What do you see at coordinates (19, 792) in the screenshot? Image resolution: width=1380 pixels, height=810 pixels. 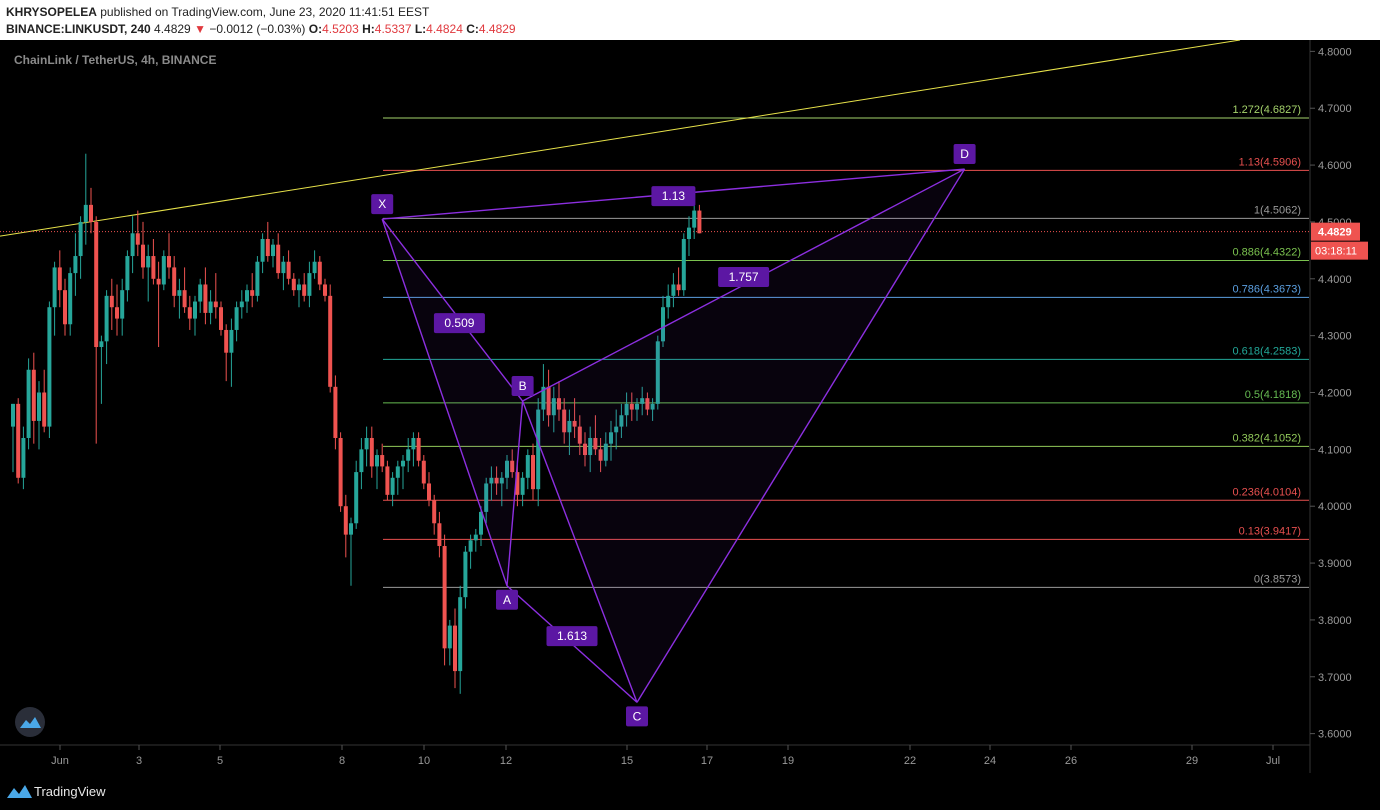 I see `tradingview-logo-icon` at bounding box center [19, 792].